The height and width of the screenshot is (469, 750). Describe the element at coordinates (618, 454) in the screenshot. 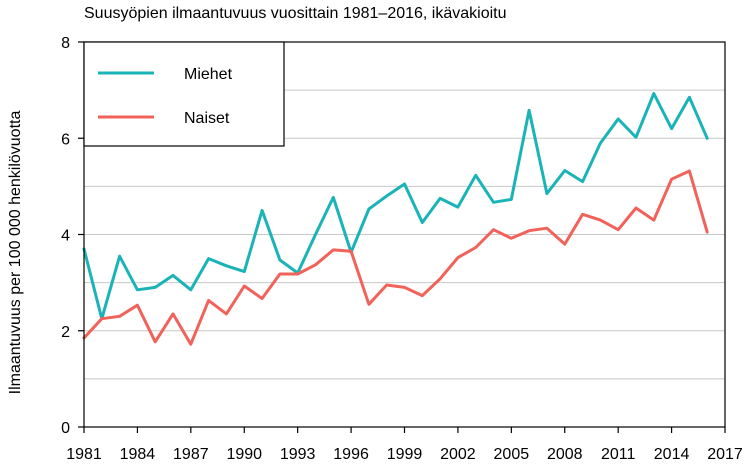

I see `x-tick-label: 2011` at that location.